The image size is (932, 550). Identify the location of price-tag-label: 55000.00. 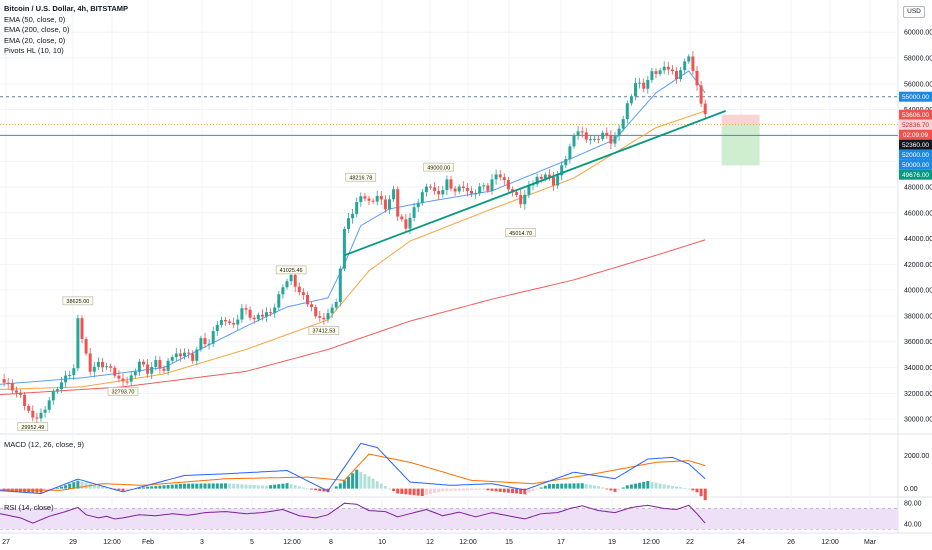
(915, 97).